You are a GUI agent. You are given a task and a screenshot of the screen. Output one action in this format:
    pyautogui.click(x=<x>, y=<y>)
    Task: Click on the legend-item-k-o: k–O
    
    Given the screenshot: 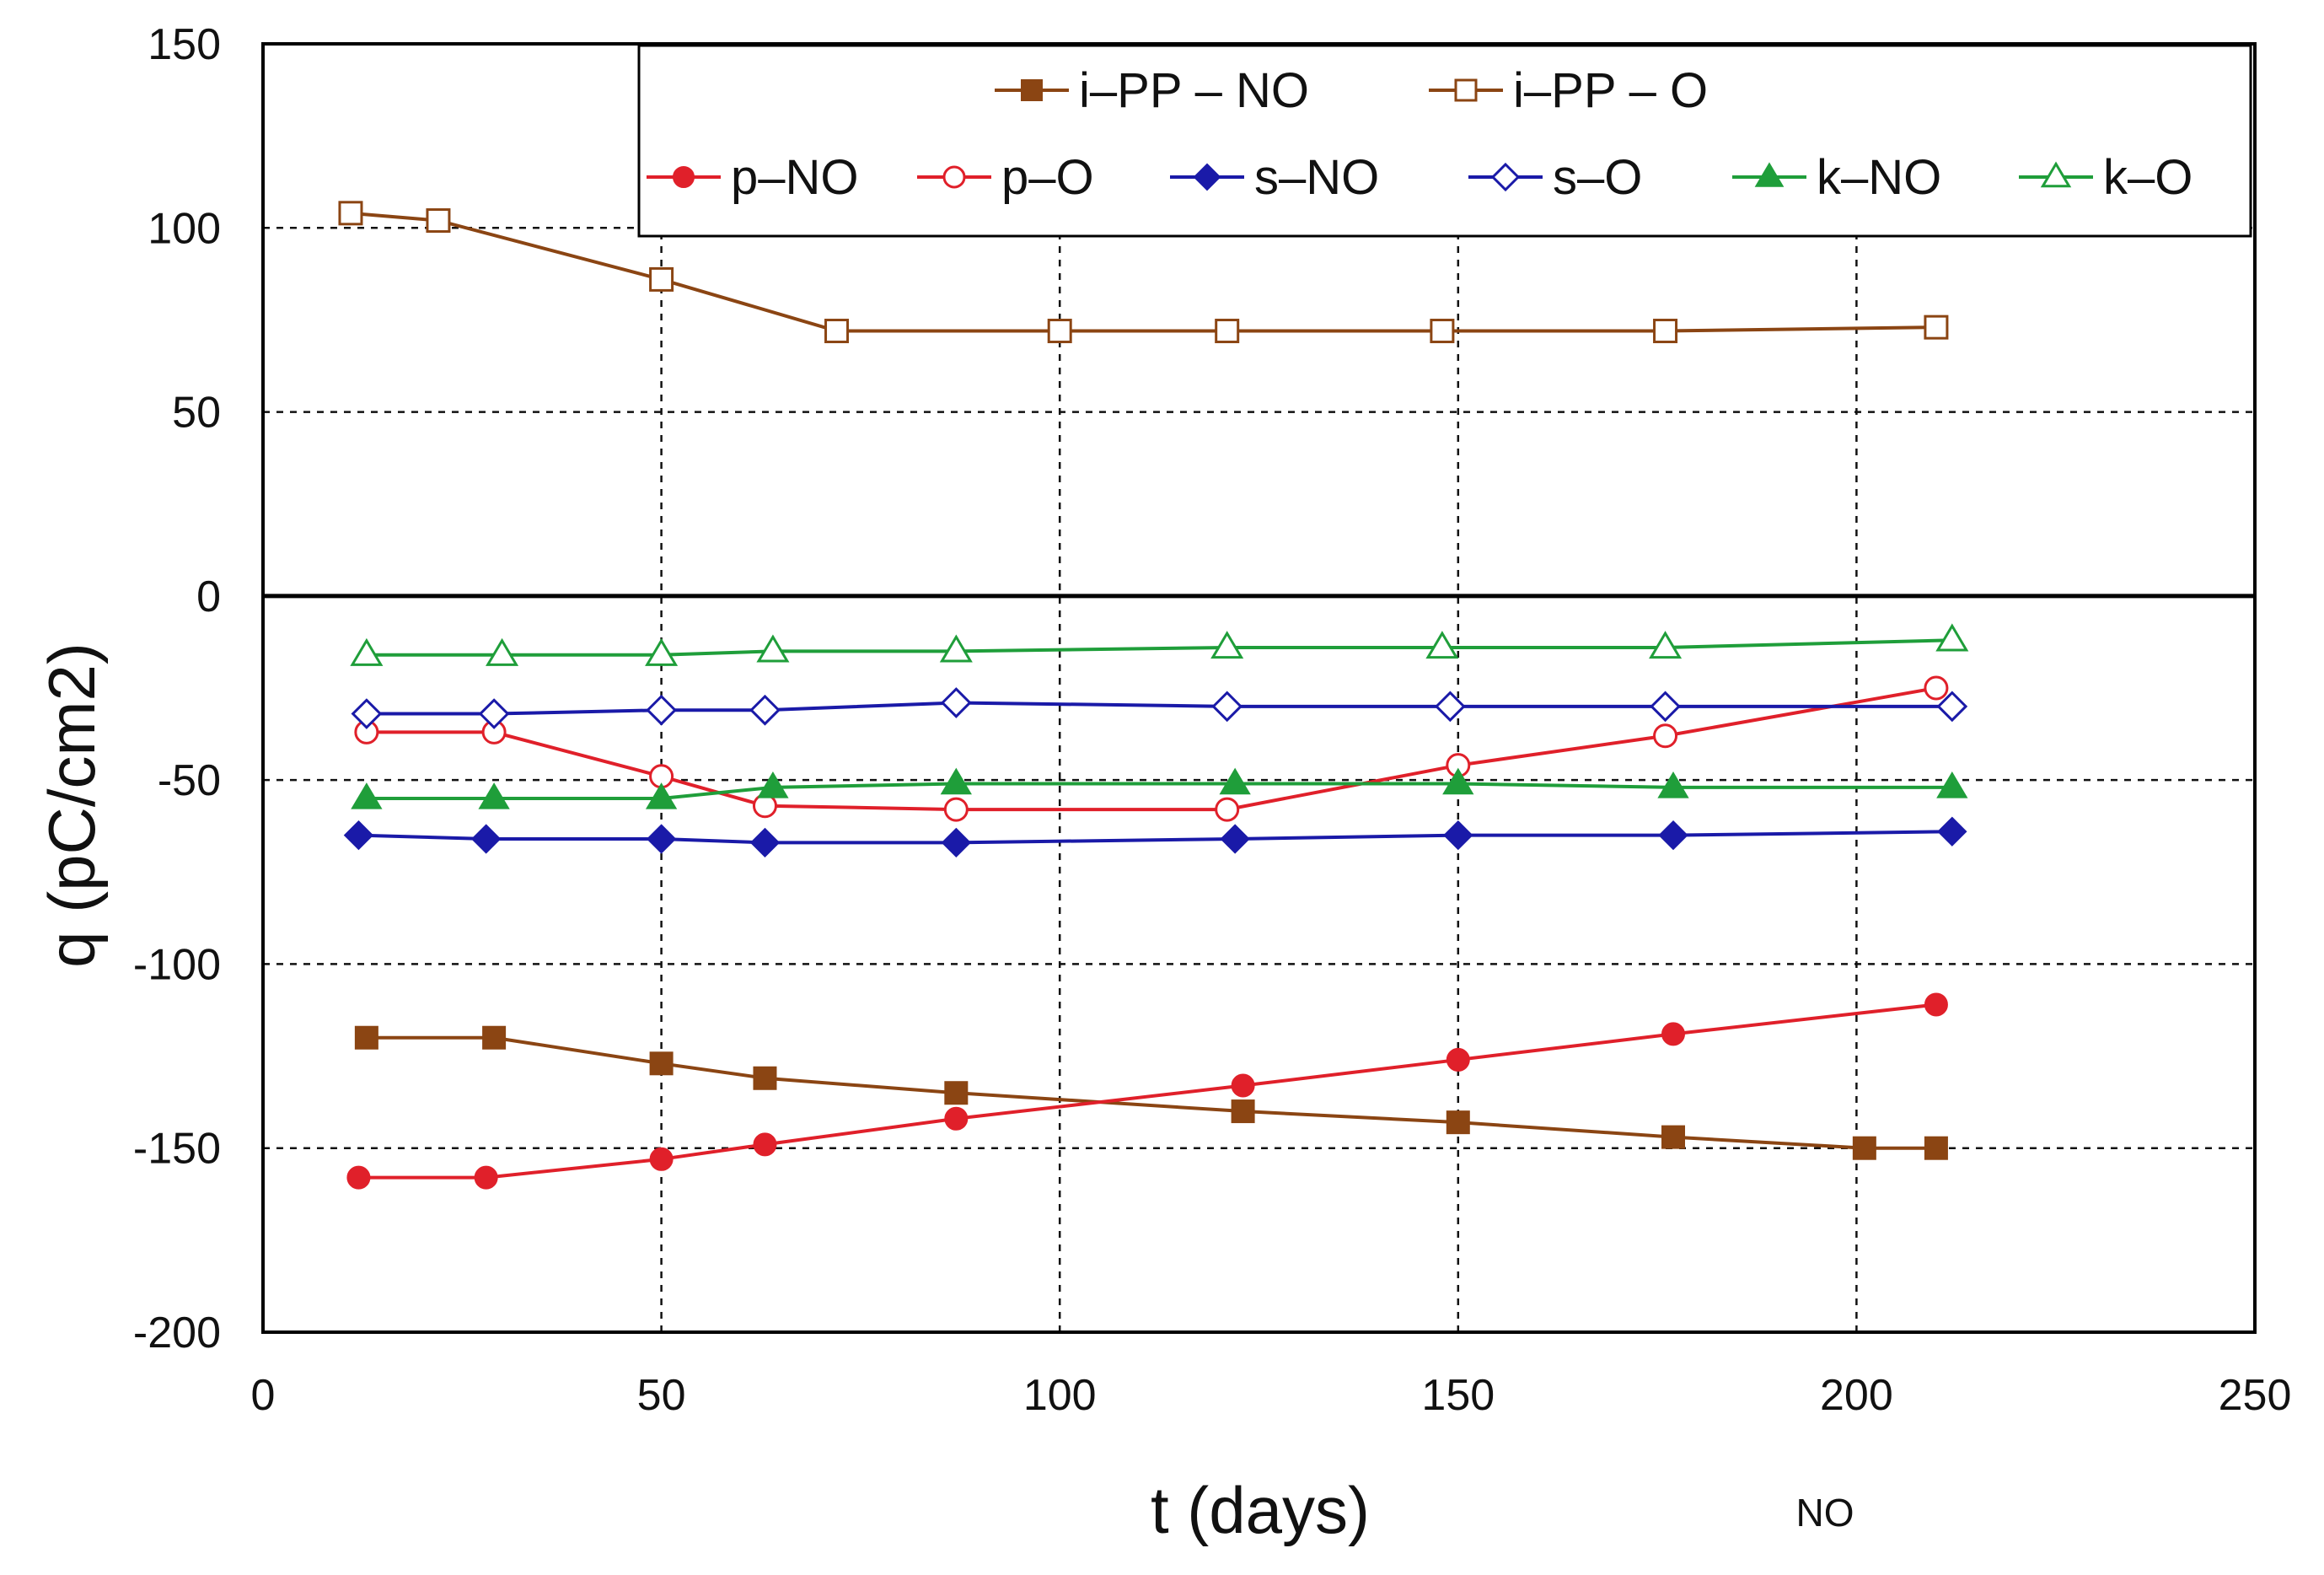 What is the action you would take?
    pyautogui.click(x=2106, y=177)
    